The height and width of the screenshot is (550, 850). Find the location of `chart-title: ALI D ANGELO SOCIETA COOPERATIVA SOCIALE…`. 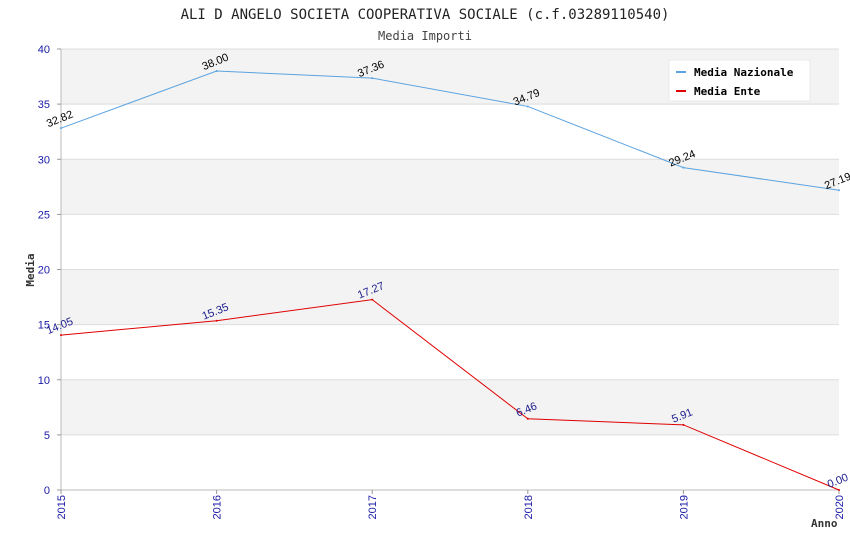

chart-title: ALI D ANGELO SOCIETA COOPERATIVA SOCIALE… is located at coordinates (425, 15).